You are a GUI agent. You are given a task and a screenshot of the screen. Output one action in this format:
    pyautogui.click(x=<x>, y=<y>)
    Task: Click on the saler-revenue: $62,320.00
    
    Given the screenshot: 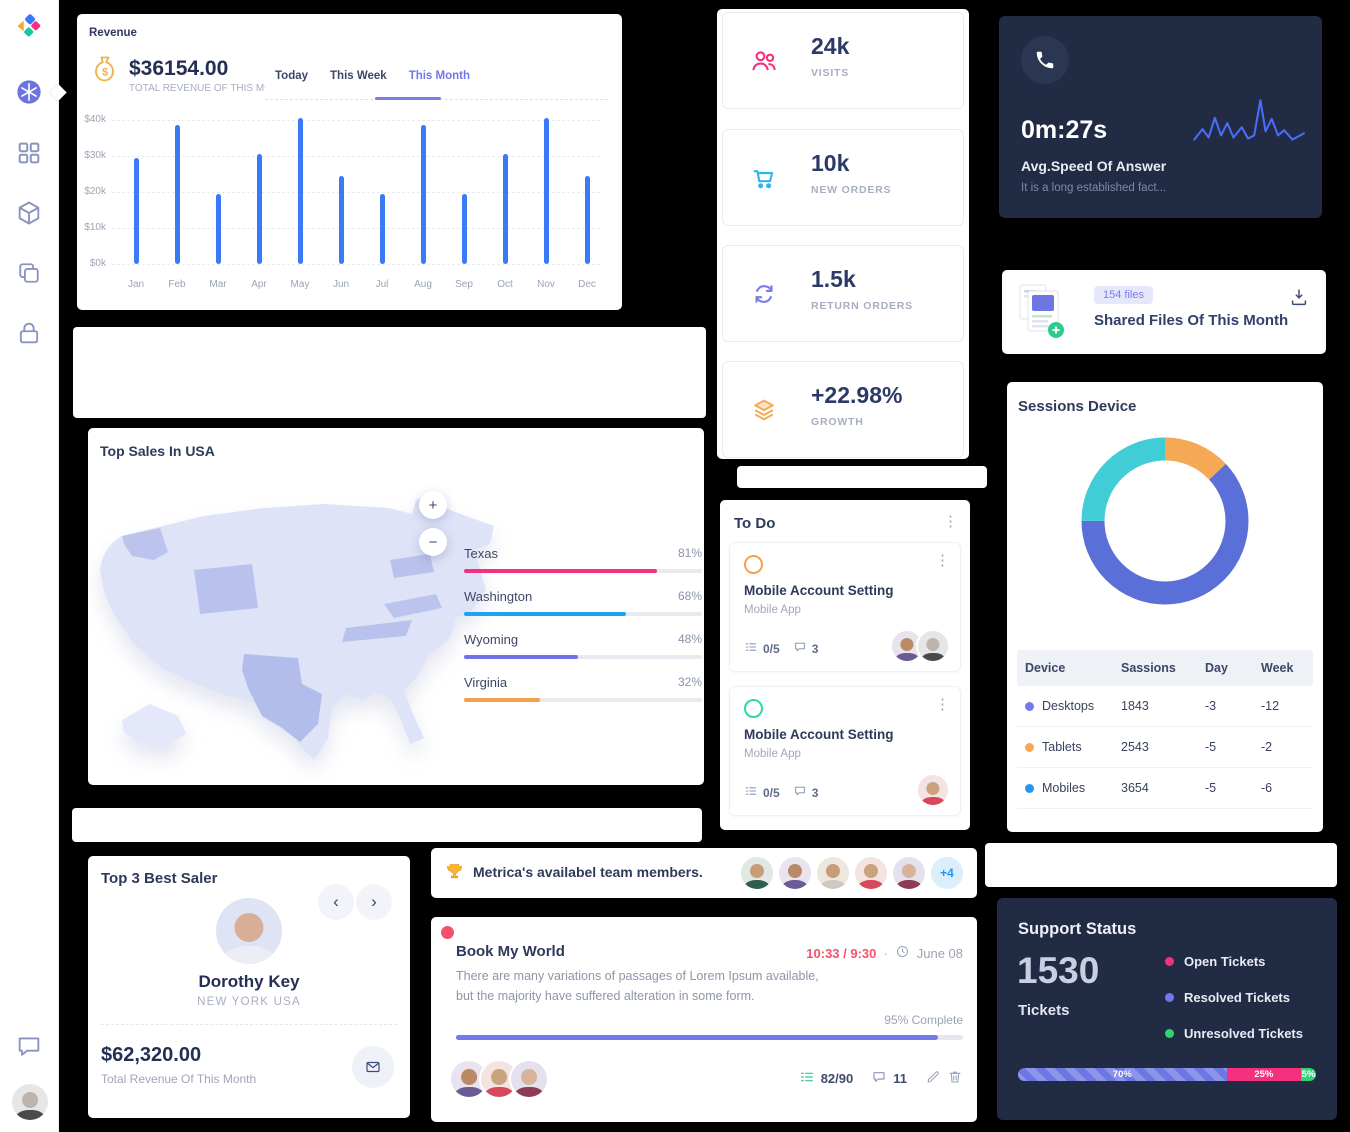 What is the action you would take?
    pyautogui.click(x=151, y=1055)
    